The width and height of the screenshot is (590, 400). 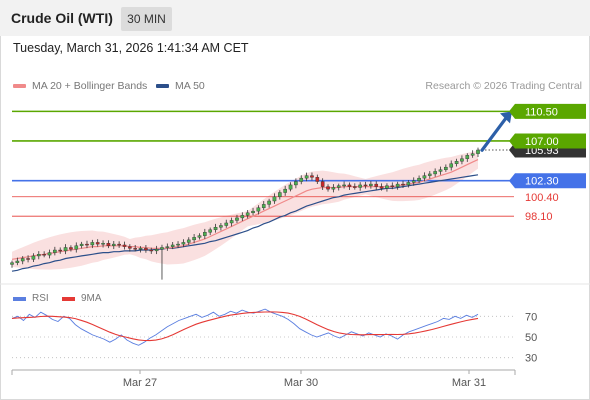 What do you see at coordinates (31, 298) in the screenshot?
I see `legend-item-rsi: RSI` at bounding box center [31, 298].